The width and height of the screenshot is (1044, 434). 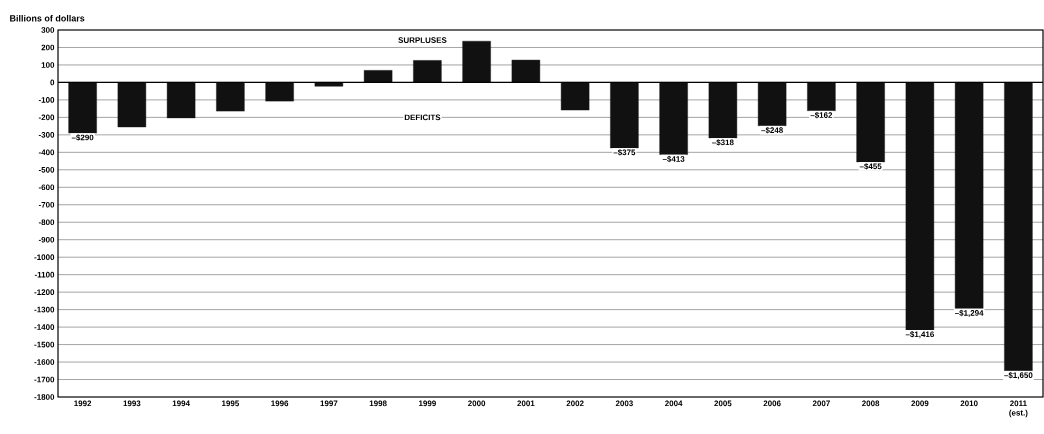 What do you see at coordinates (47, 18) in the screenshot?
I see `y-axis-title: Billions of dollars` at bounding box center [47, 18].